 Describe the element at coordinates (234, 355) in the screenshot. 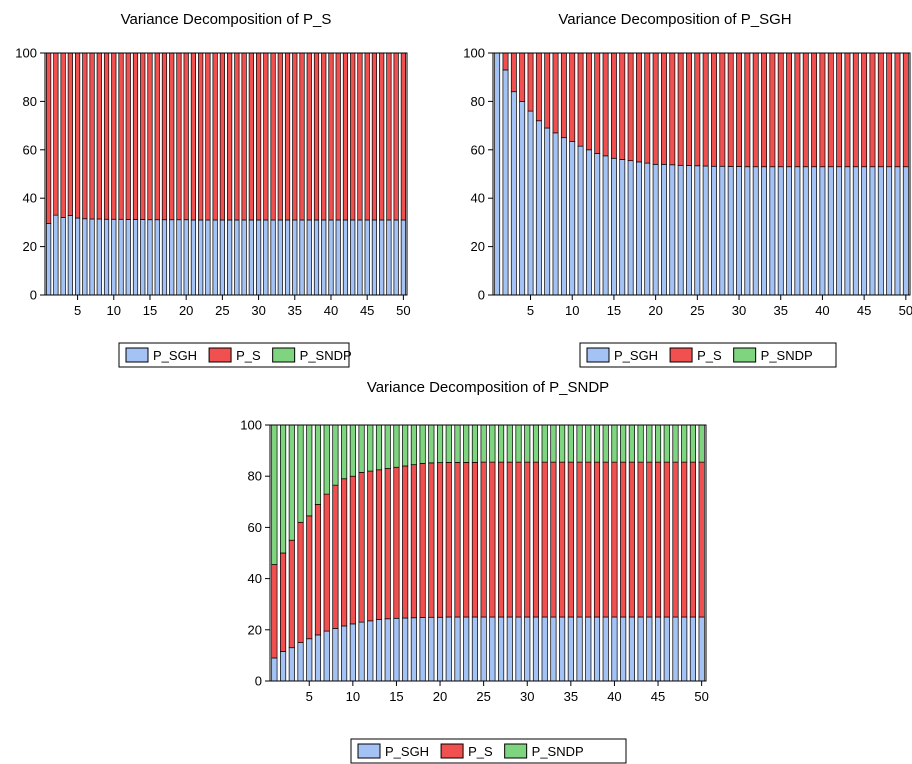

I see `legend-box` at that location.